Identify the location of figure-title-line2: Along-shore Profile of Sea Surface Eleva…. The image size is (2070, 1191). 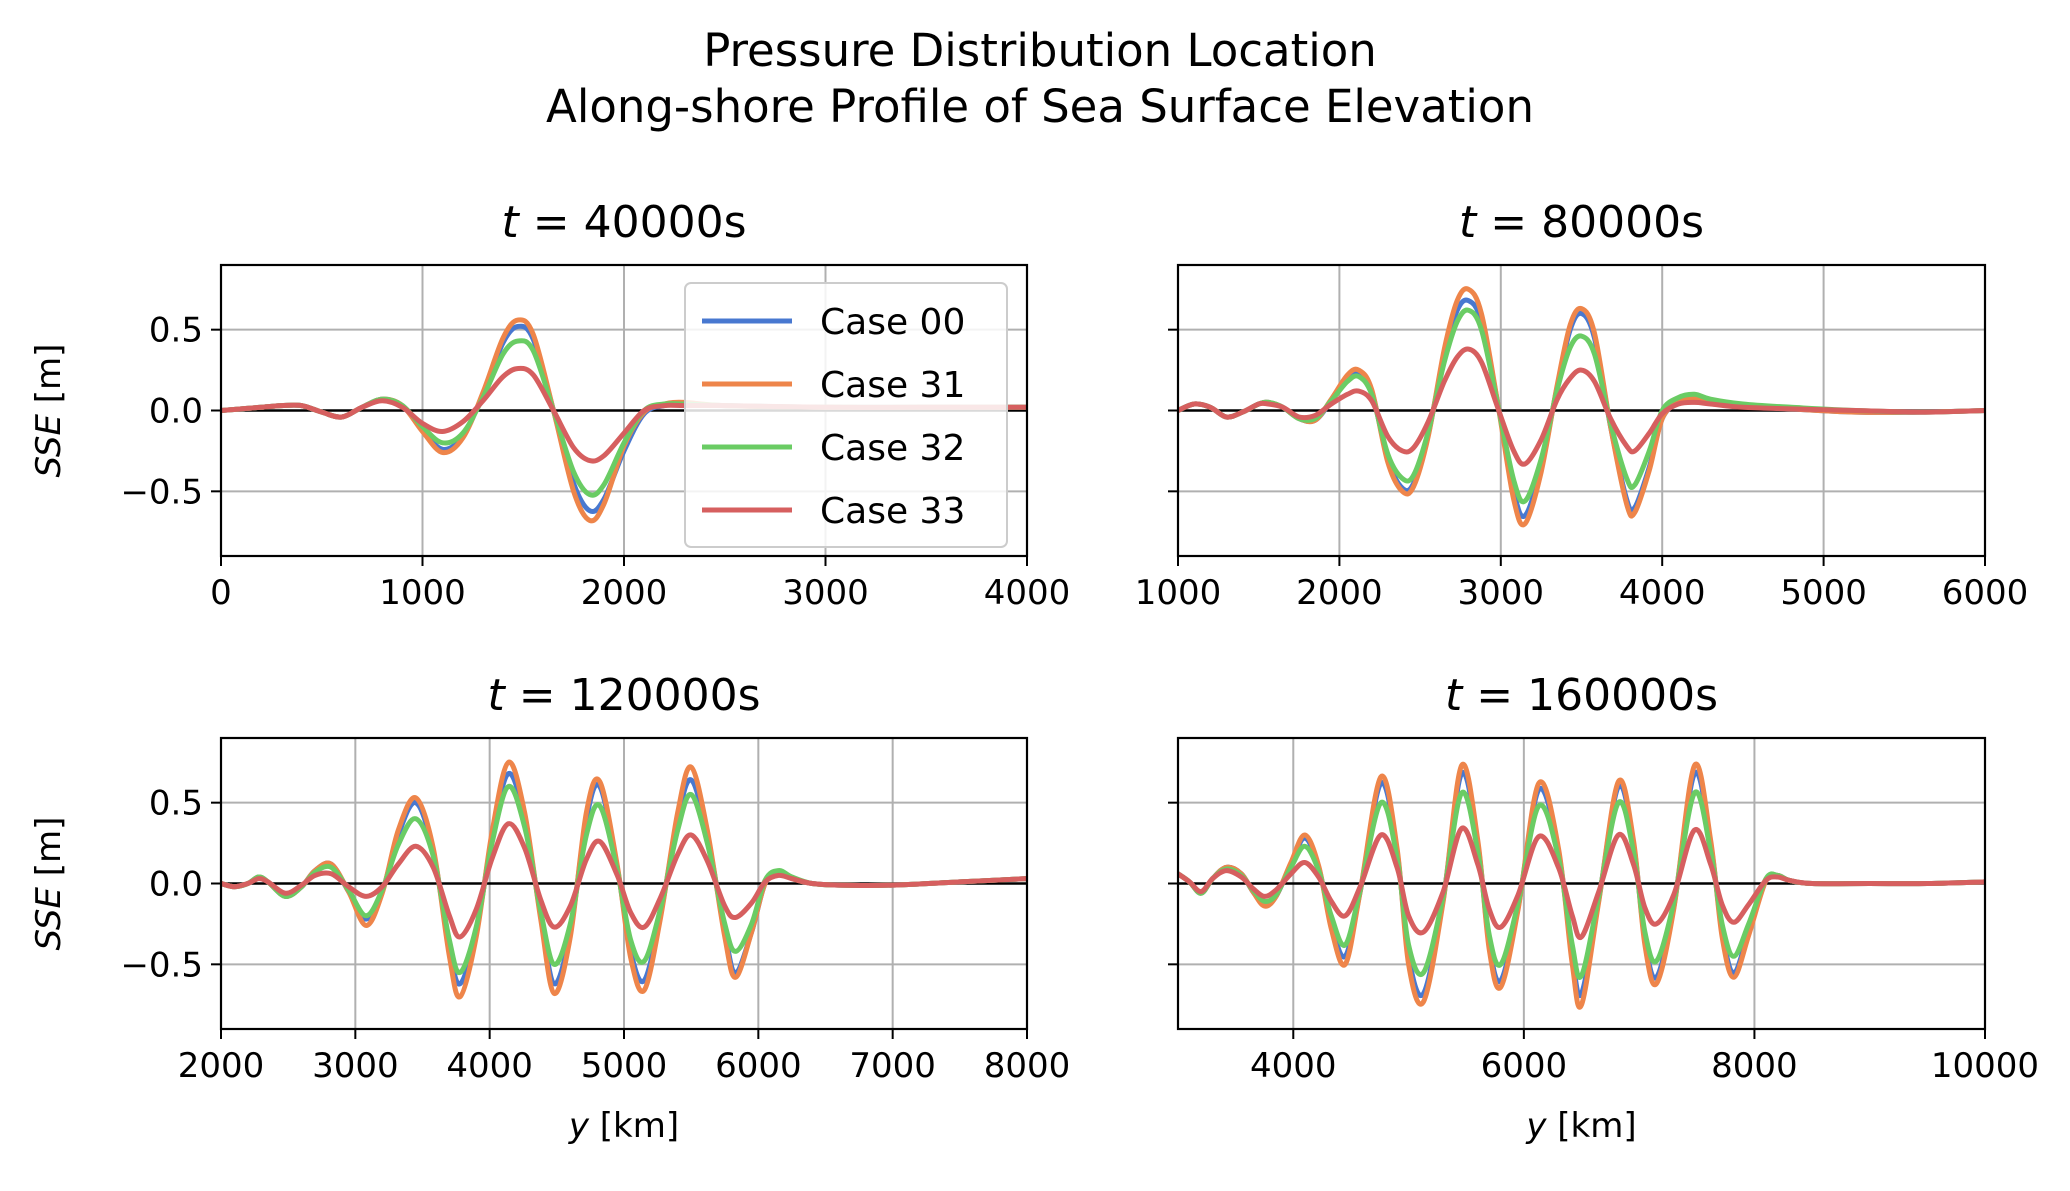
(1040, 106).